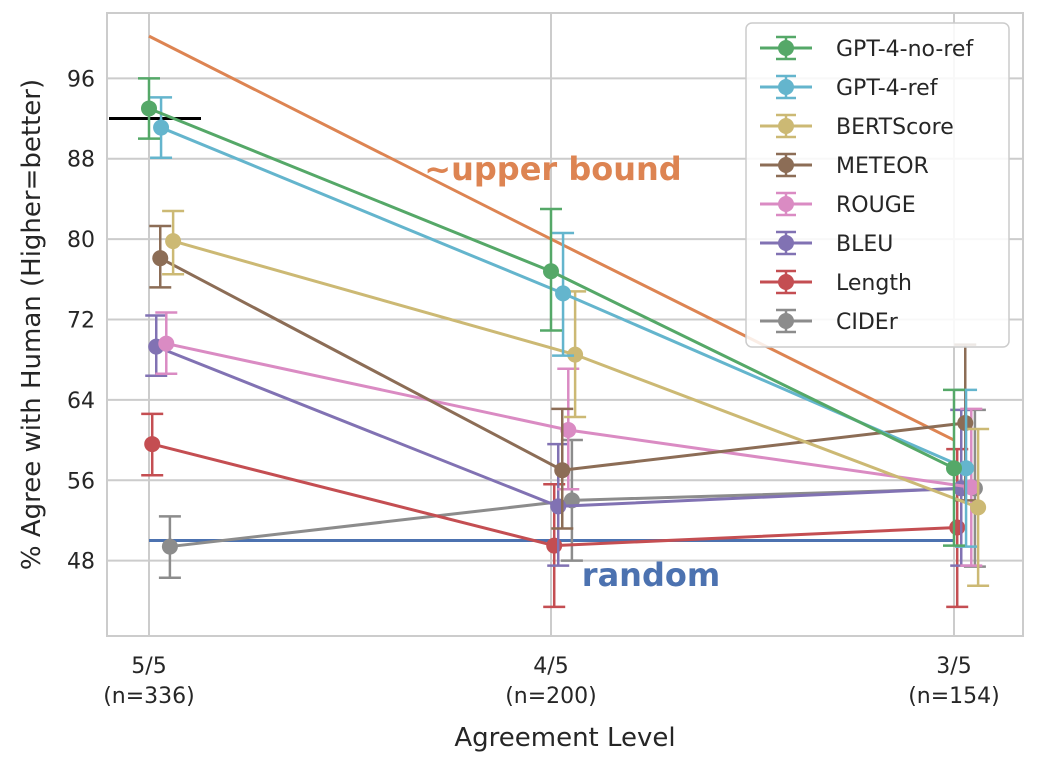 This screenshot has height=763, width=1037. What do you see at coordinates (829, 321) in the screenshot?
I see `legend-item: CIDEr` at bounding box center [829, 321].